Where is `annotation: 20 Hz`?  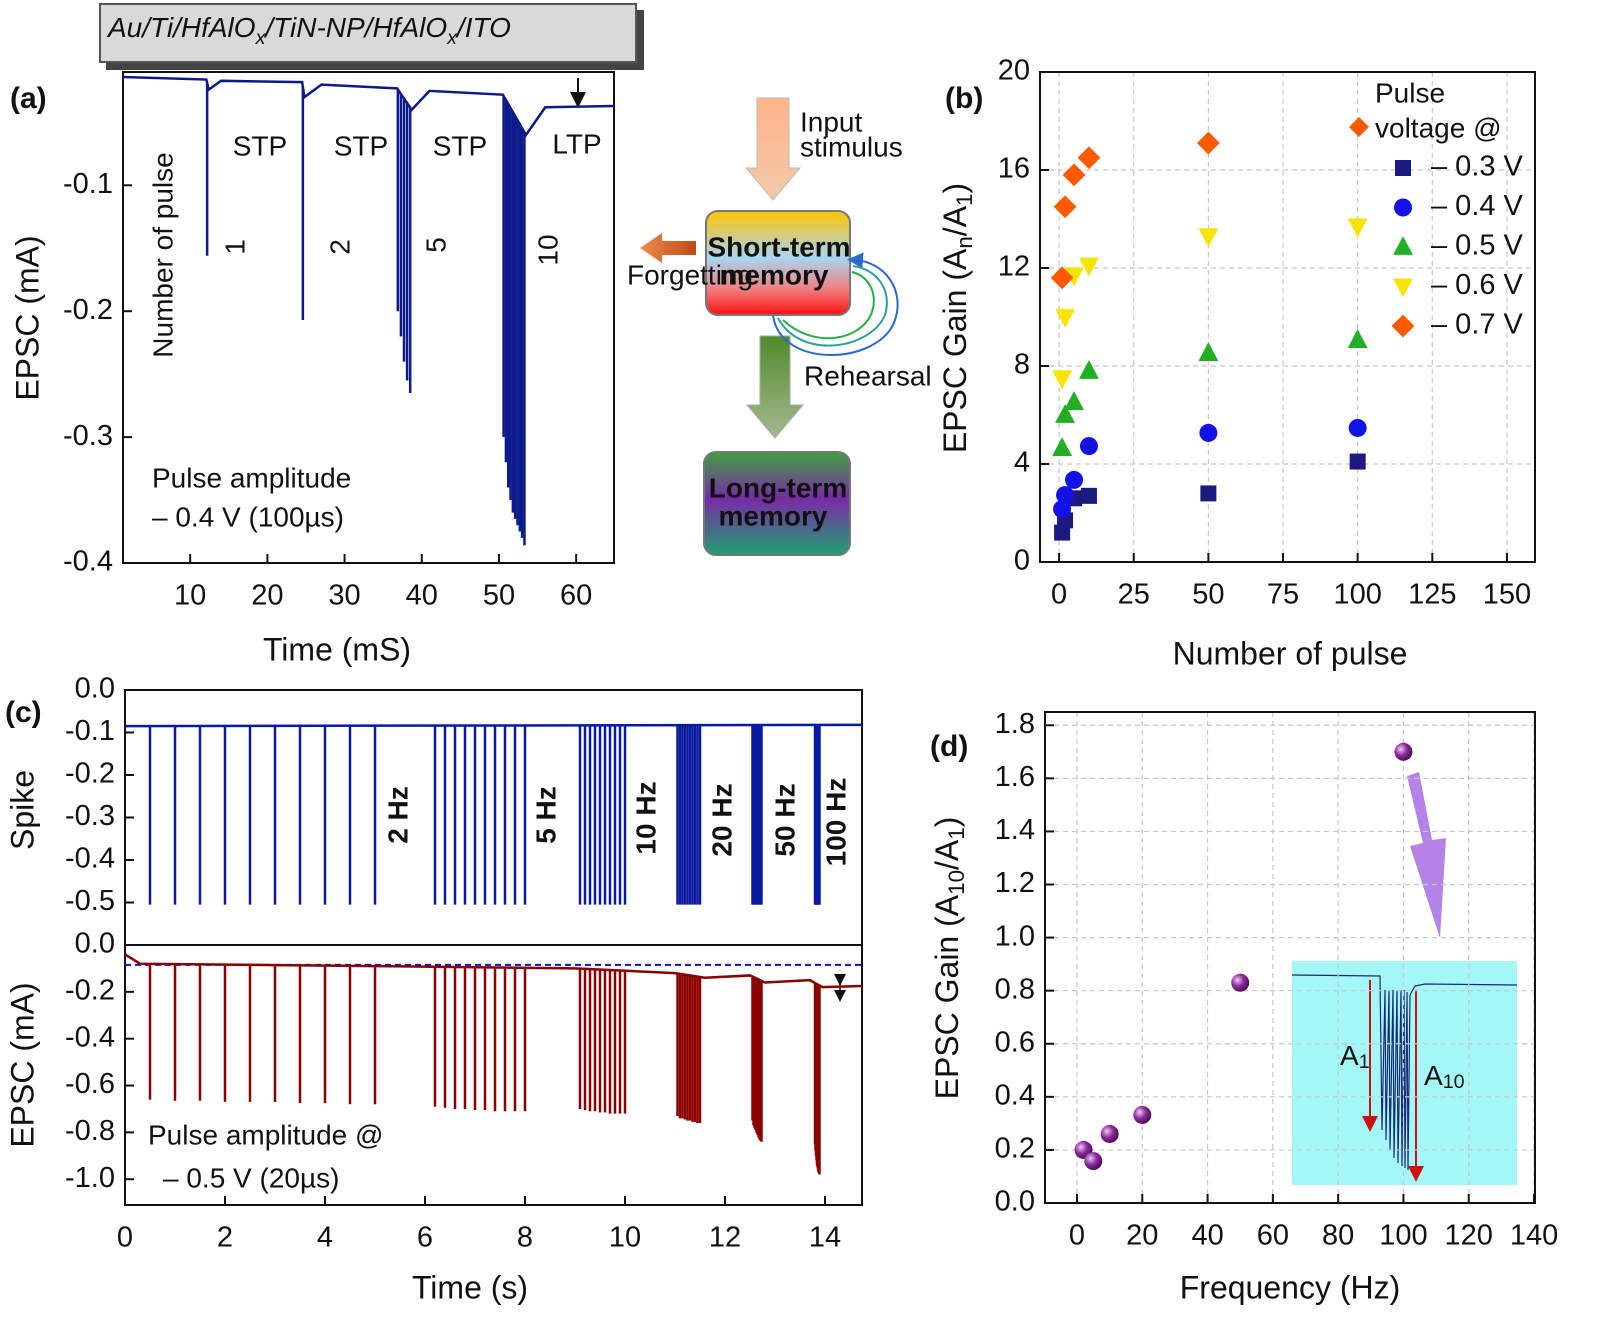
annotation: 20 Hz is located at coordinates (721, 819).